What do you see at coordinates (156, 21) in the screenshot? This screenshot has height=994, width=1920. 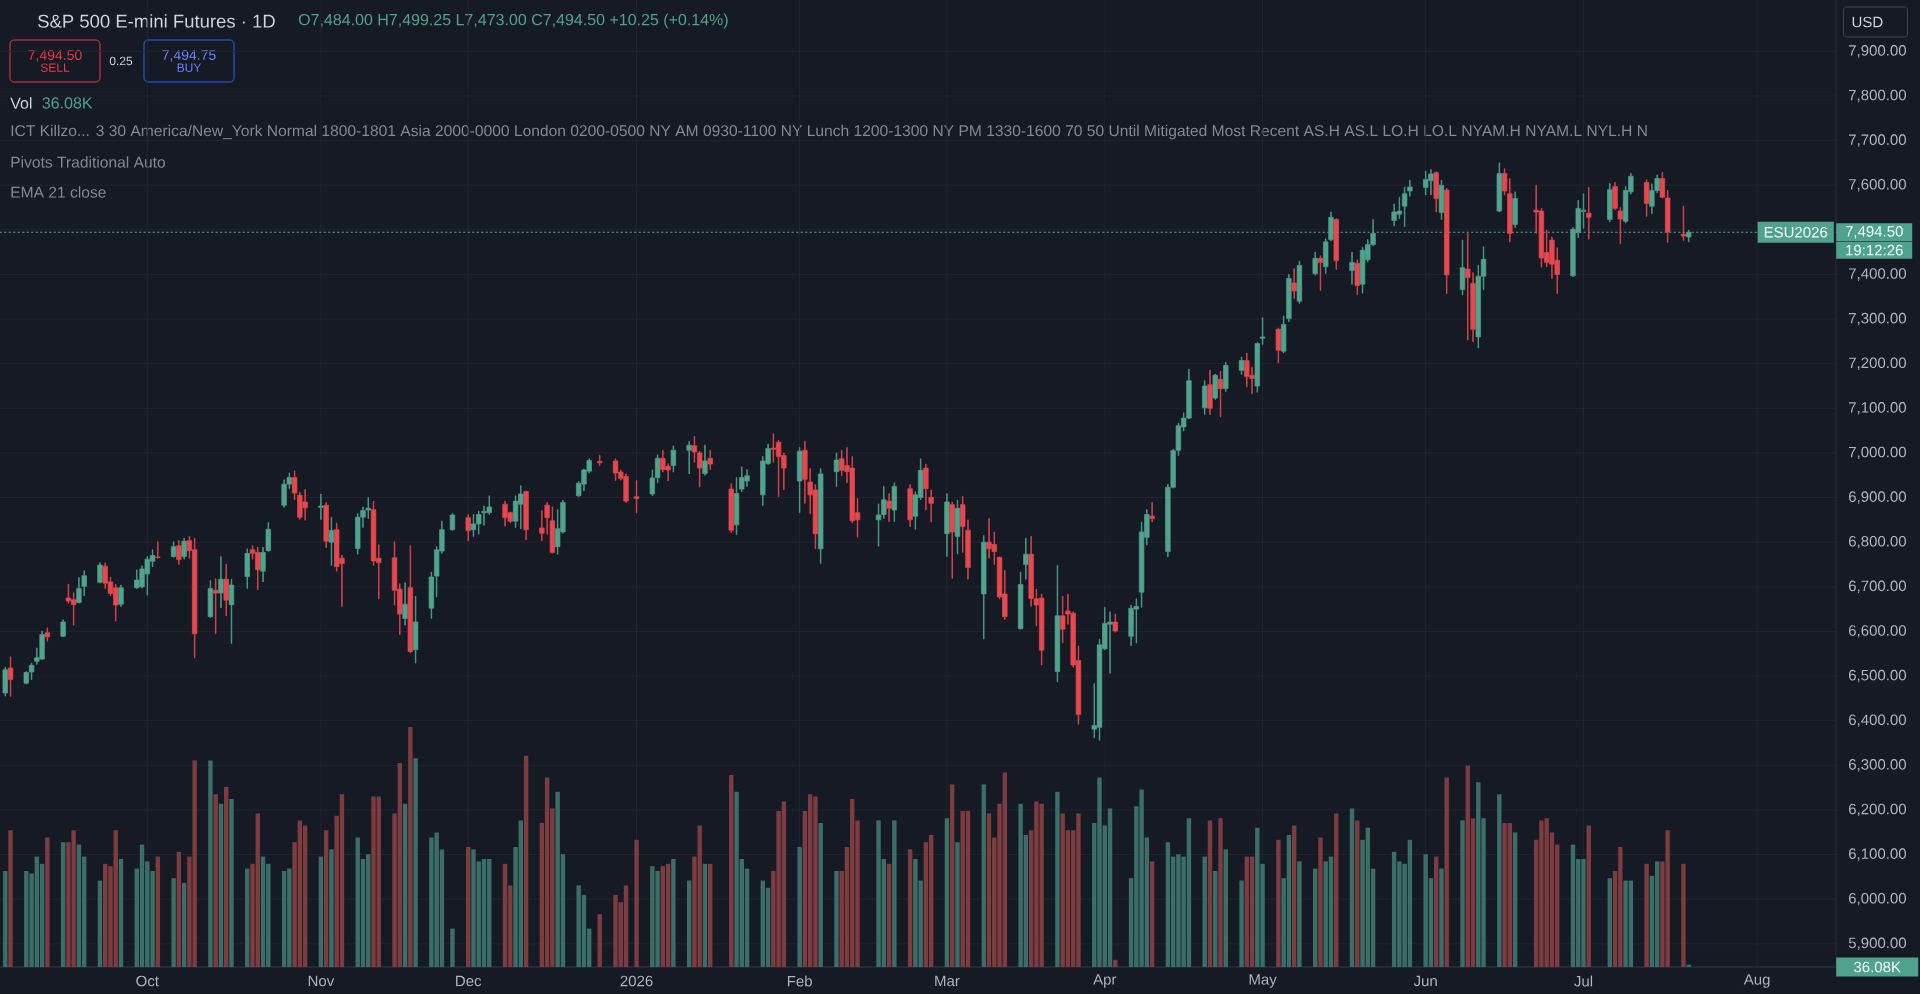 I see `text: S&P 500 E-mini Futures · 1D` at bounding box center [156, 21].